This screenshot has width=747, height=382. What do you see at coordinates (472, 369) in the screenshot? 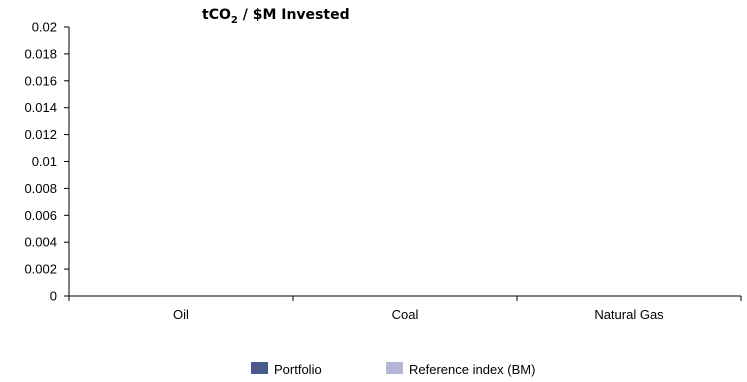
I see `legend-label: Reference index (BM)` at bounding box center [472, 369].